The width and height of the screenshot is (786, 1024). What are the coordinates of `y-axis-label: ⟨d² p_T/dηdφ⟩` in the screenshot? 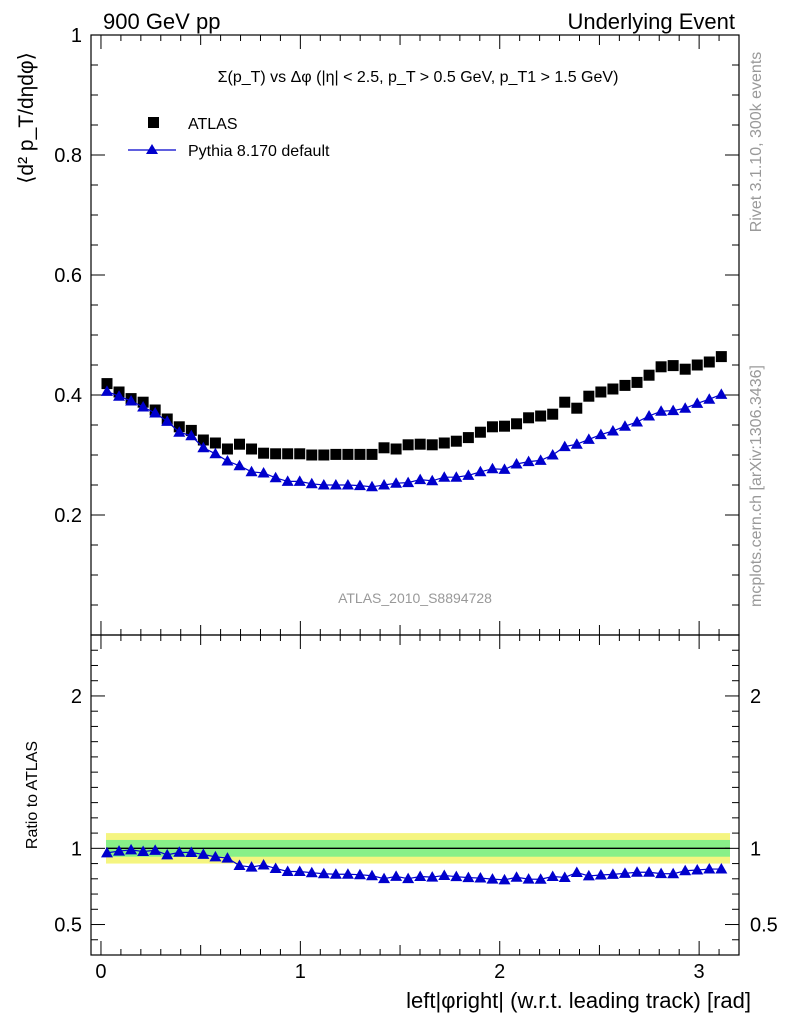 It's located at (26, 118).